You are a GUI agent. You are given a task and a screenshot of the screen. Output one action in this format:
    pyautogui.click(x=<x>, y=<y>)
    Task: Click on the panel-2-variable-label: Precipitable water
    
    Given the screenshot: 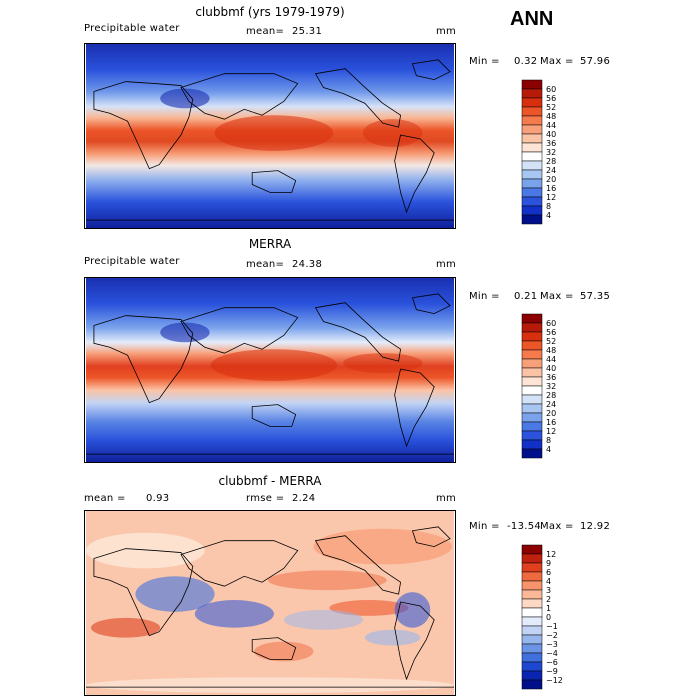 What is the action you would take?
    pyautogui.click(x=132, y=261)
    